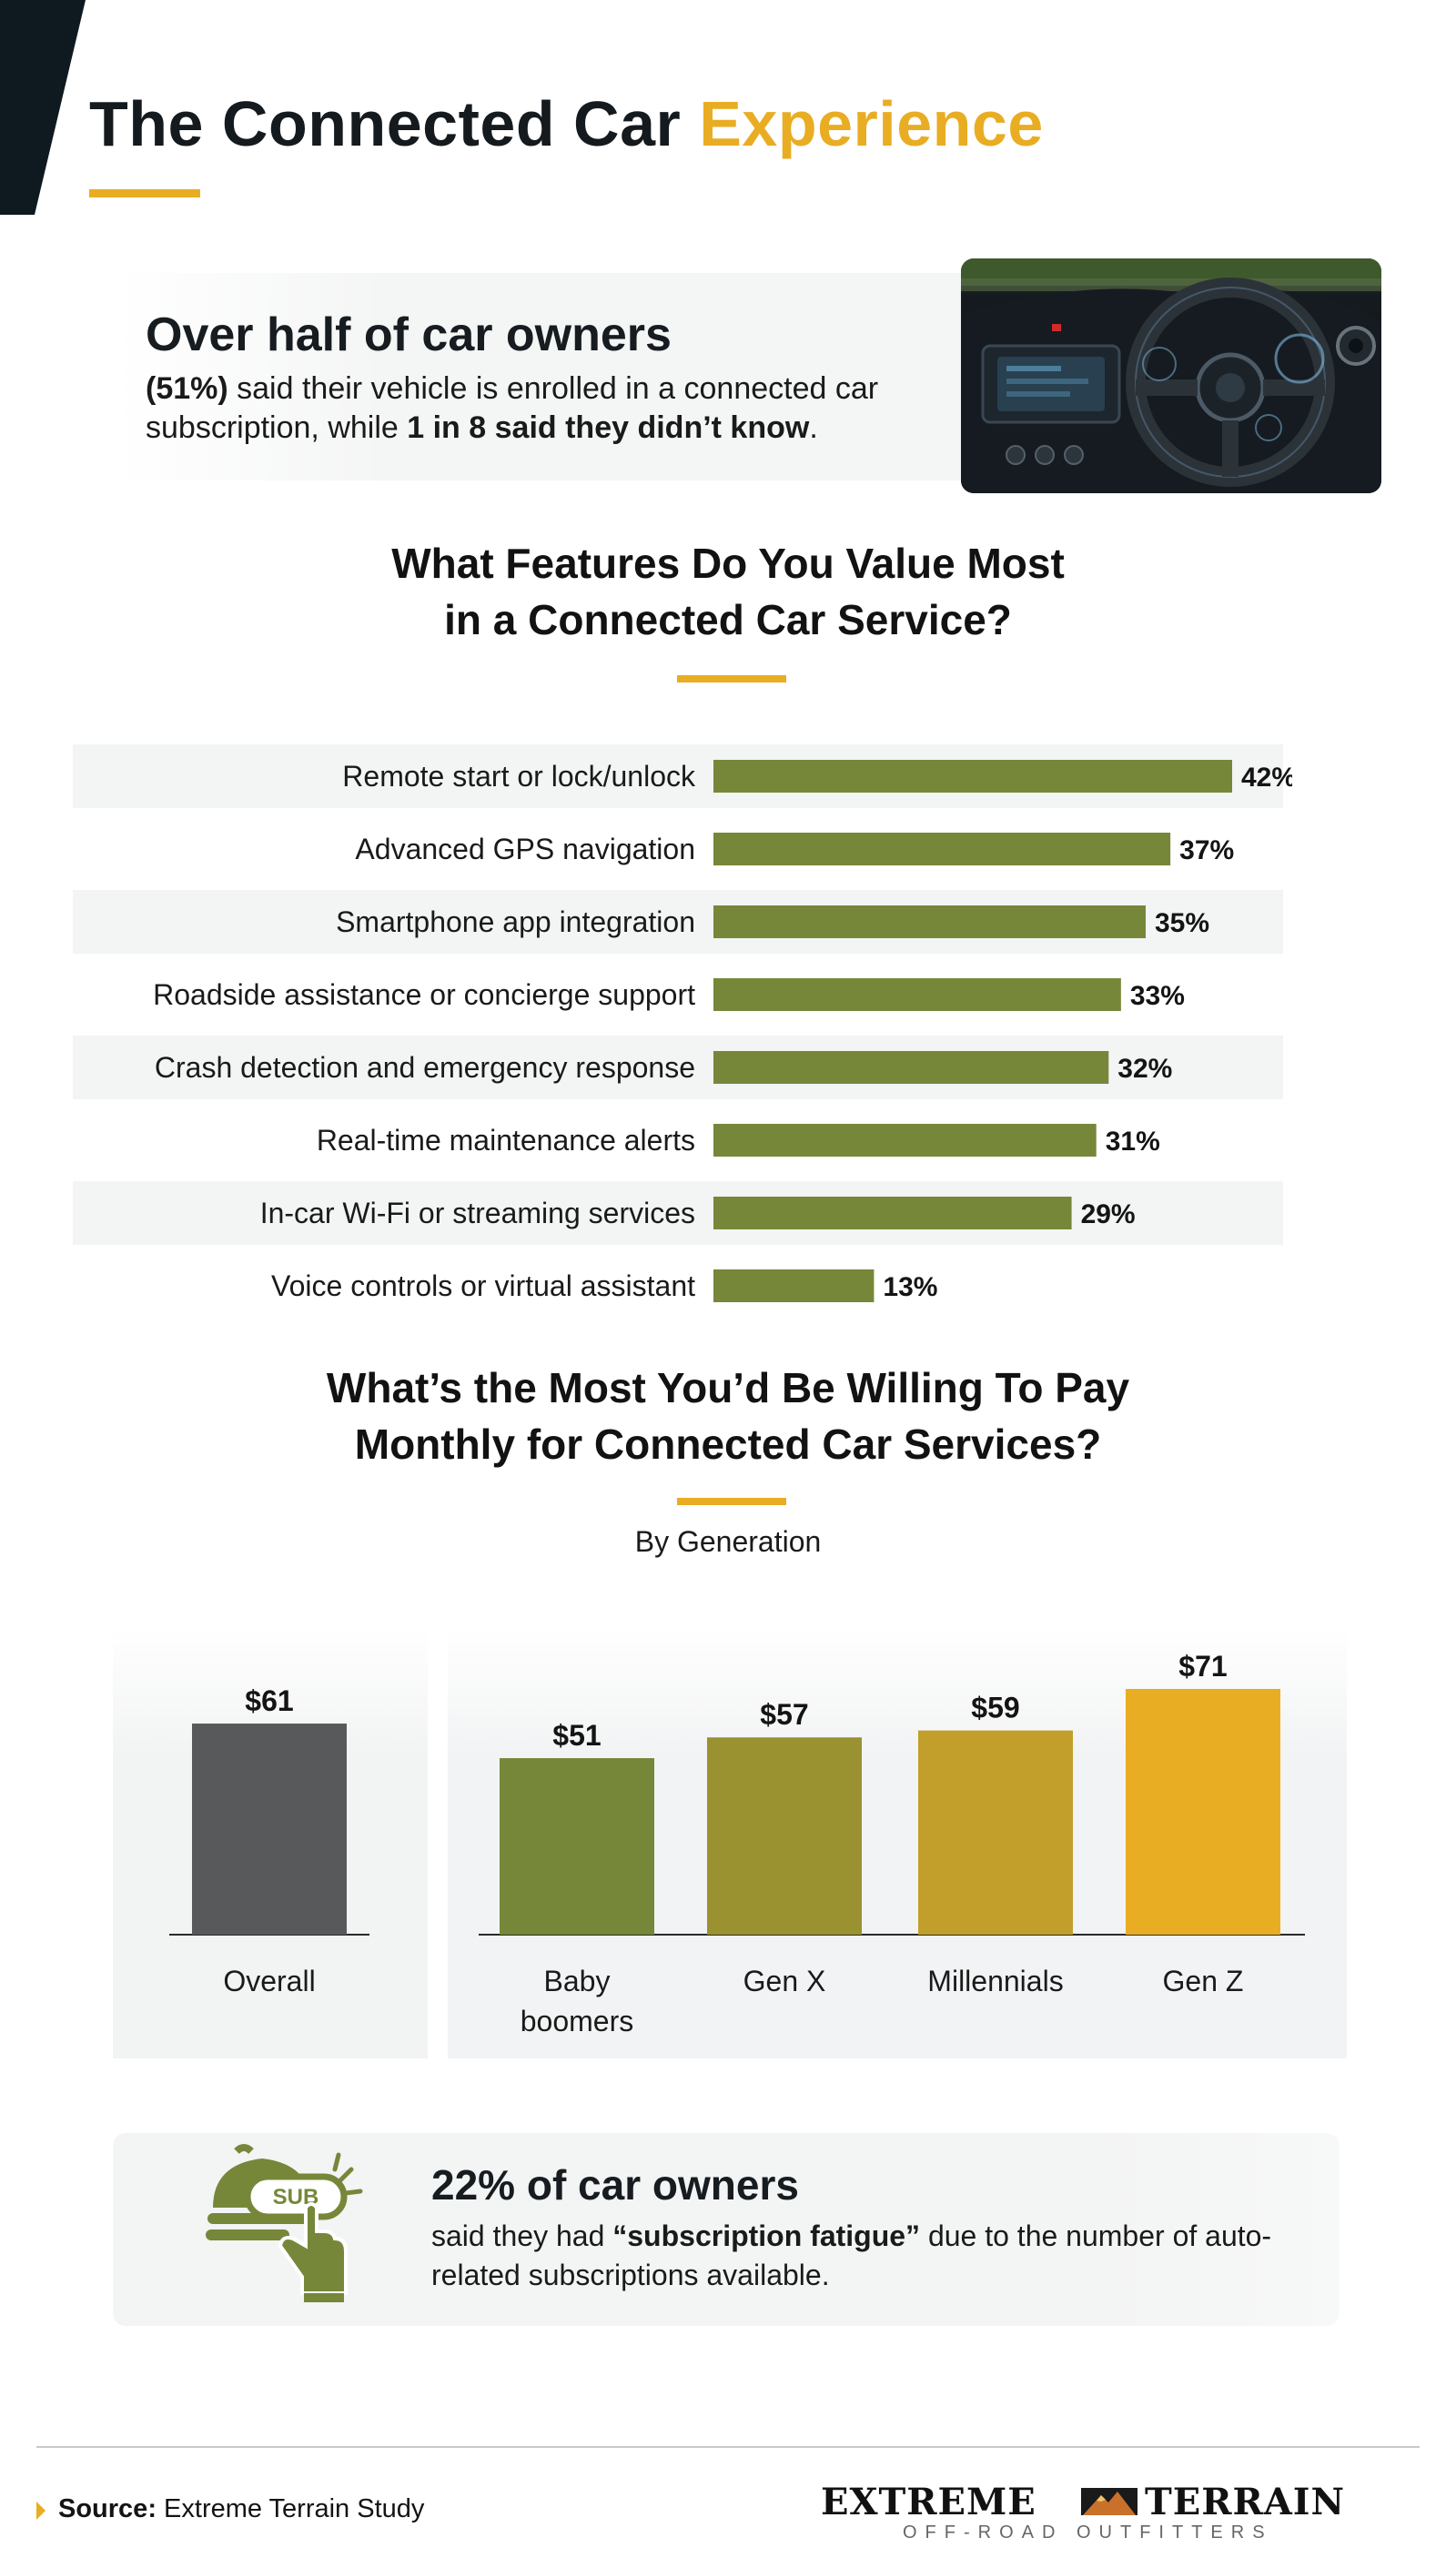 Image resolution: width=1456 pixels, height=2568 pixels. What do you see at coordinates (814, 428) in the screenshot?
I see `intro-text-end: .` at bounding box center [814, 428].